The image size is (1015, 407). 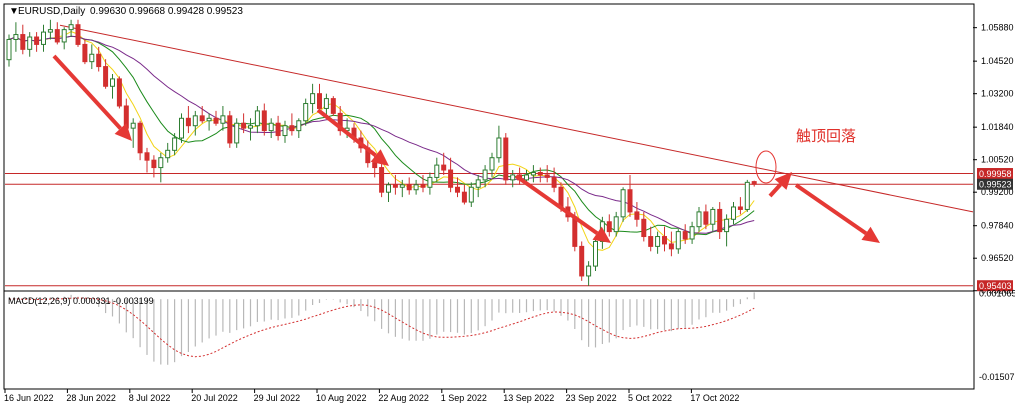 I want to click on arrow-drop-2-head, so click(x=379, y=157).